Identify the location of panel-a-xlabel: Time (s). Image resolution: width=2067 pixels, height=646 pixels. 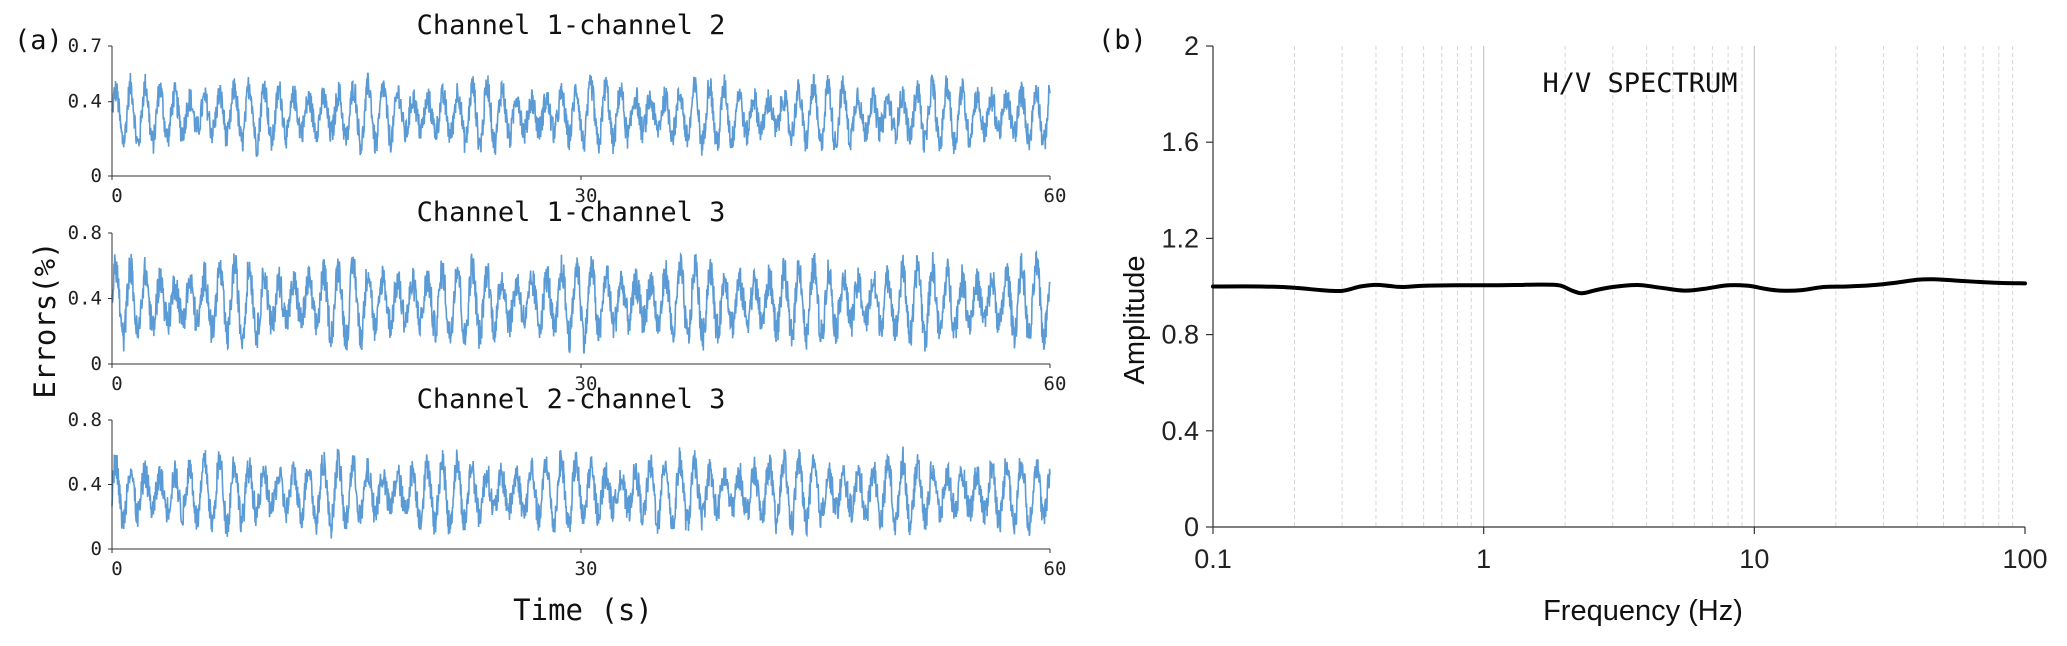
(583, 610).